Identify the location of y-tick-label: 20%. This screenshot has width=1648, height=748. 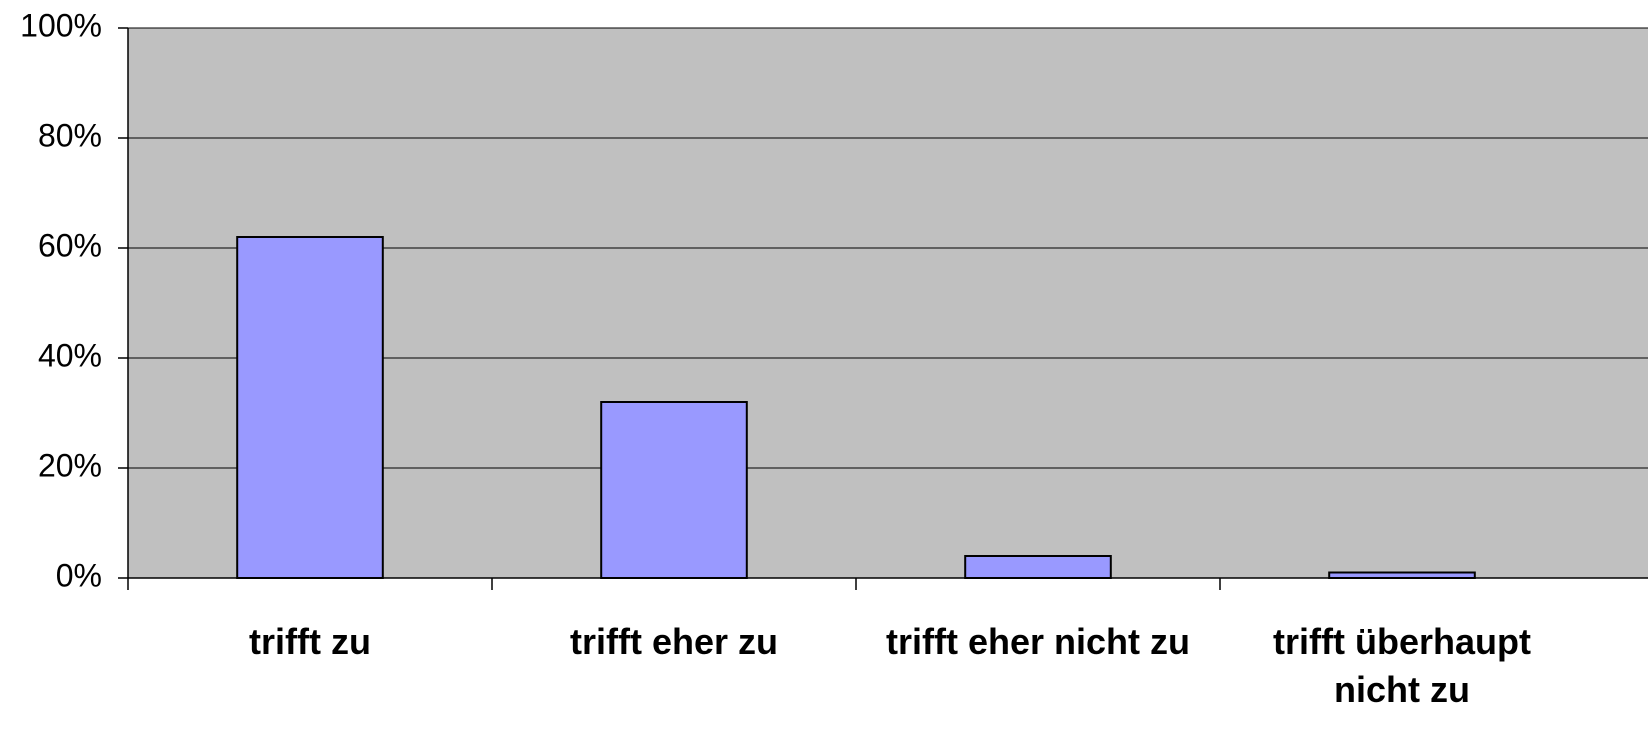
(70, 465).